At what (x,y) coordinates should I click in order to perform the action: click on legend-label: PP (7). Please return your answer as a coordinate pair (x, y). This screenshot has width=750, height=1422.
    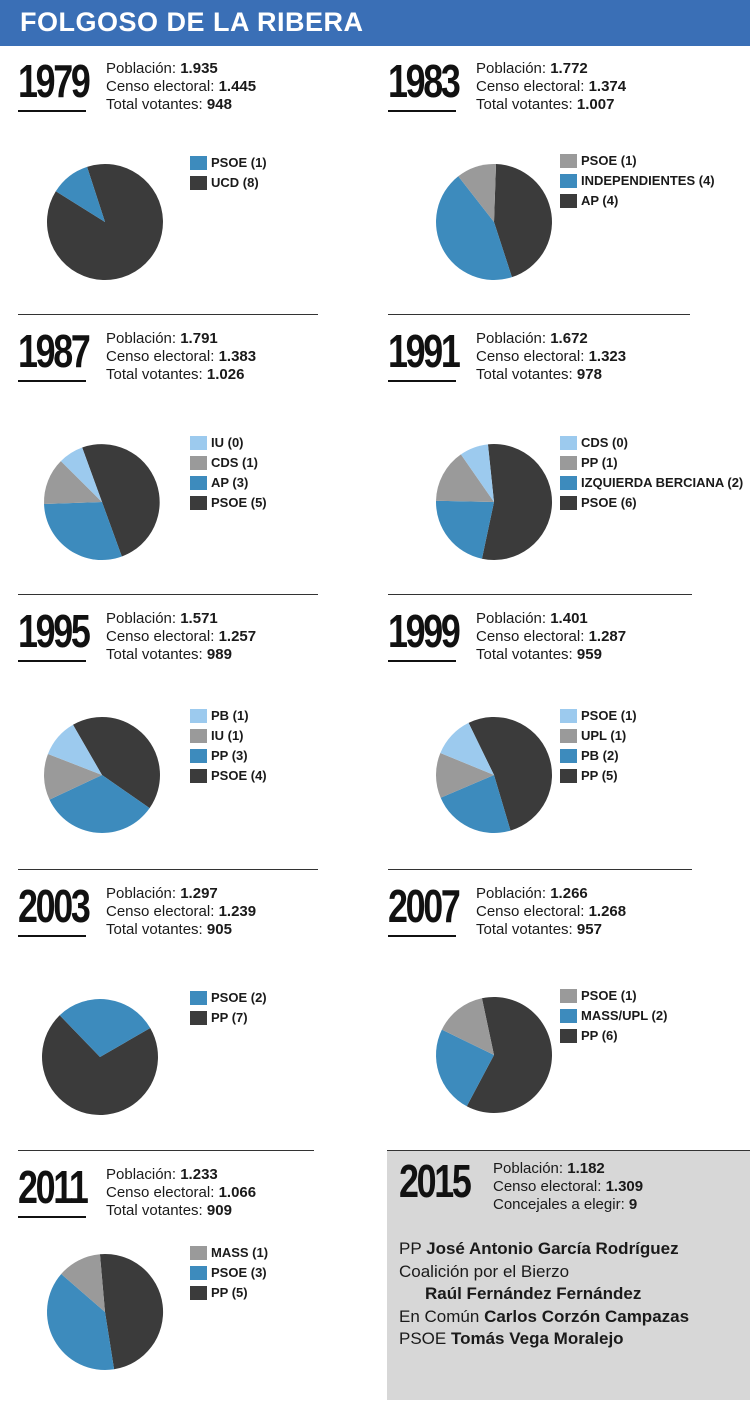
    Looking at the image, I should click on (229, 1017).